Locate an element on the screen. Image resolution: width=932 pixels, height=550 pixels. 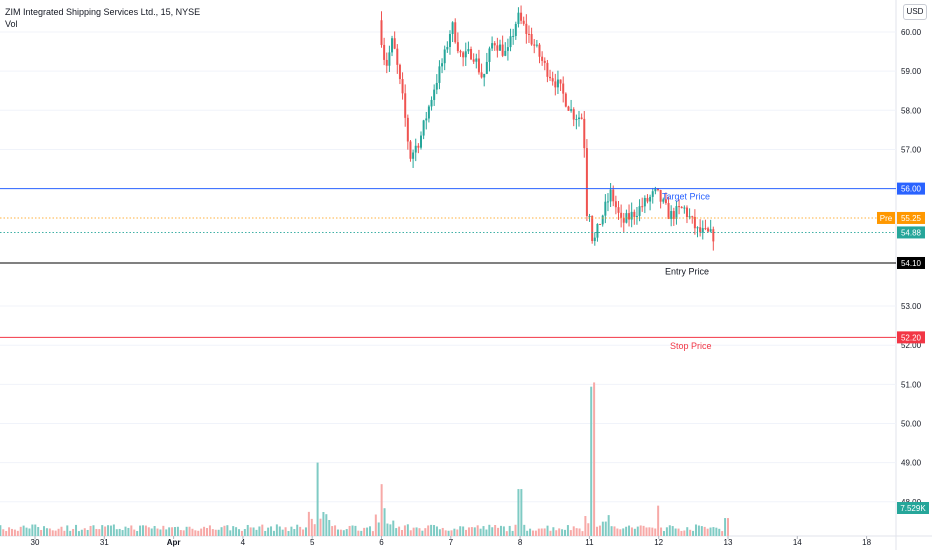
time-axis: 30 31 Apr 4 5 6 7 8 11 12 13 14 18 is located at coordinates (451, 541).